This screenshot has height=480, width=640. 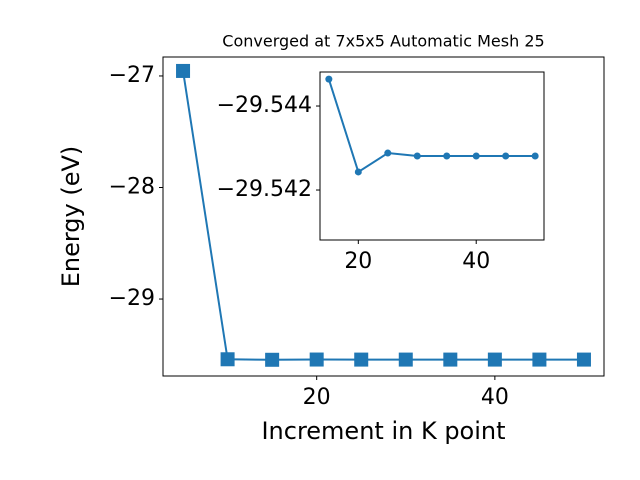 I want to click on y-tick-label: −29.542, so click(x=264, y=189).